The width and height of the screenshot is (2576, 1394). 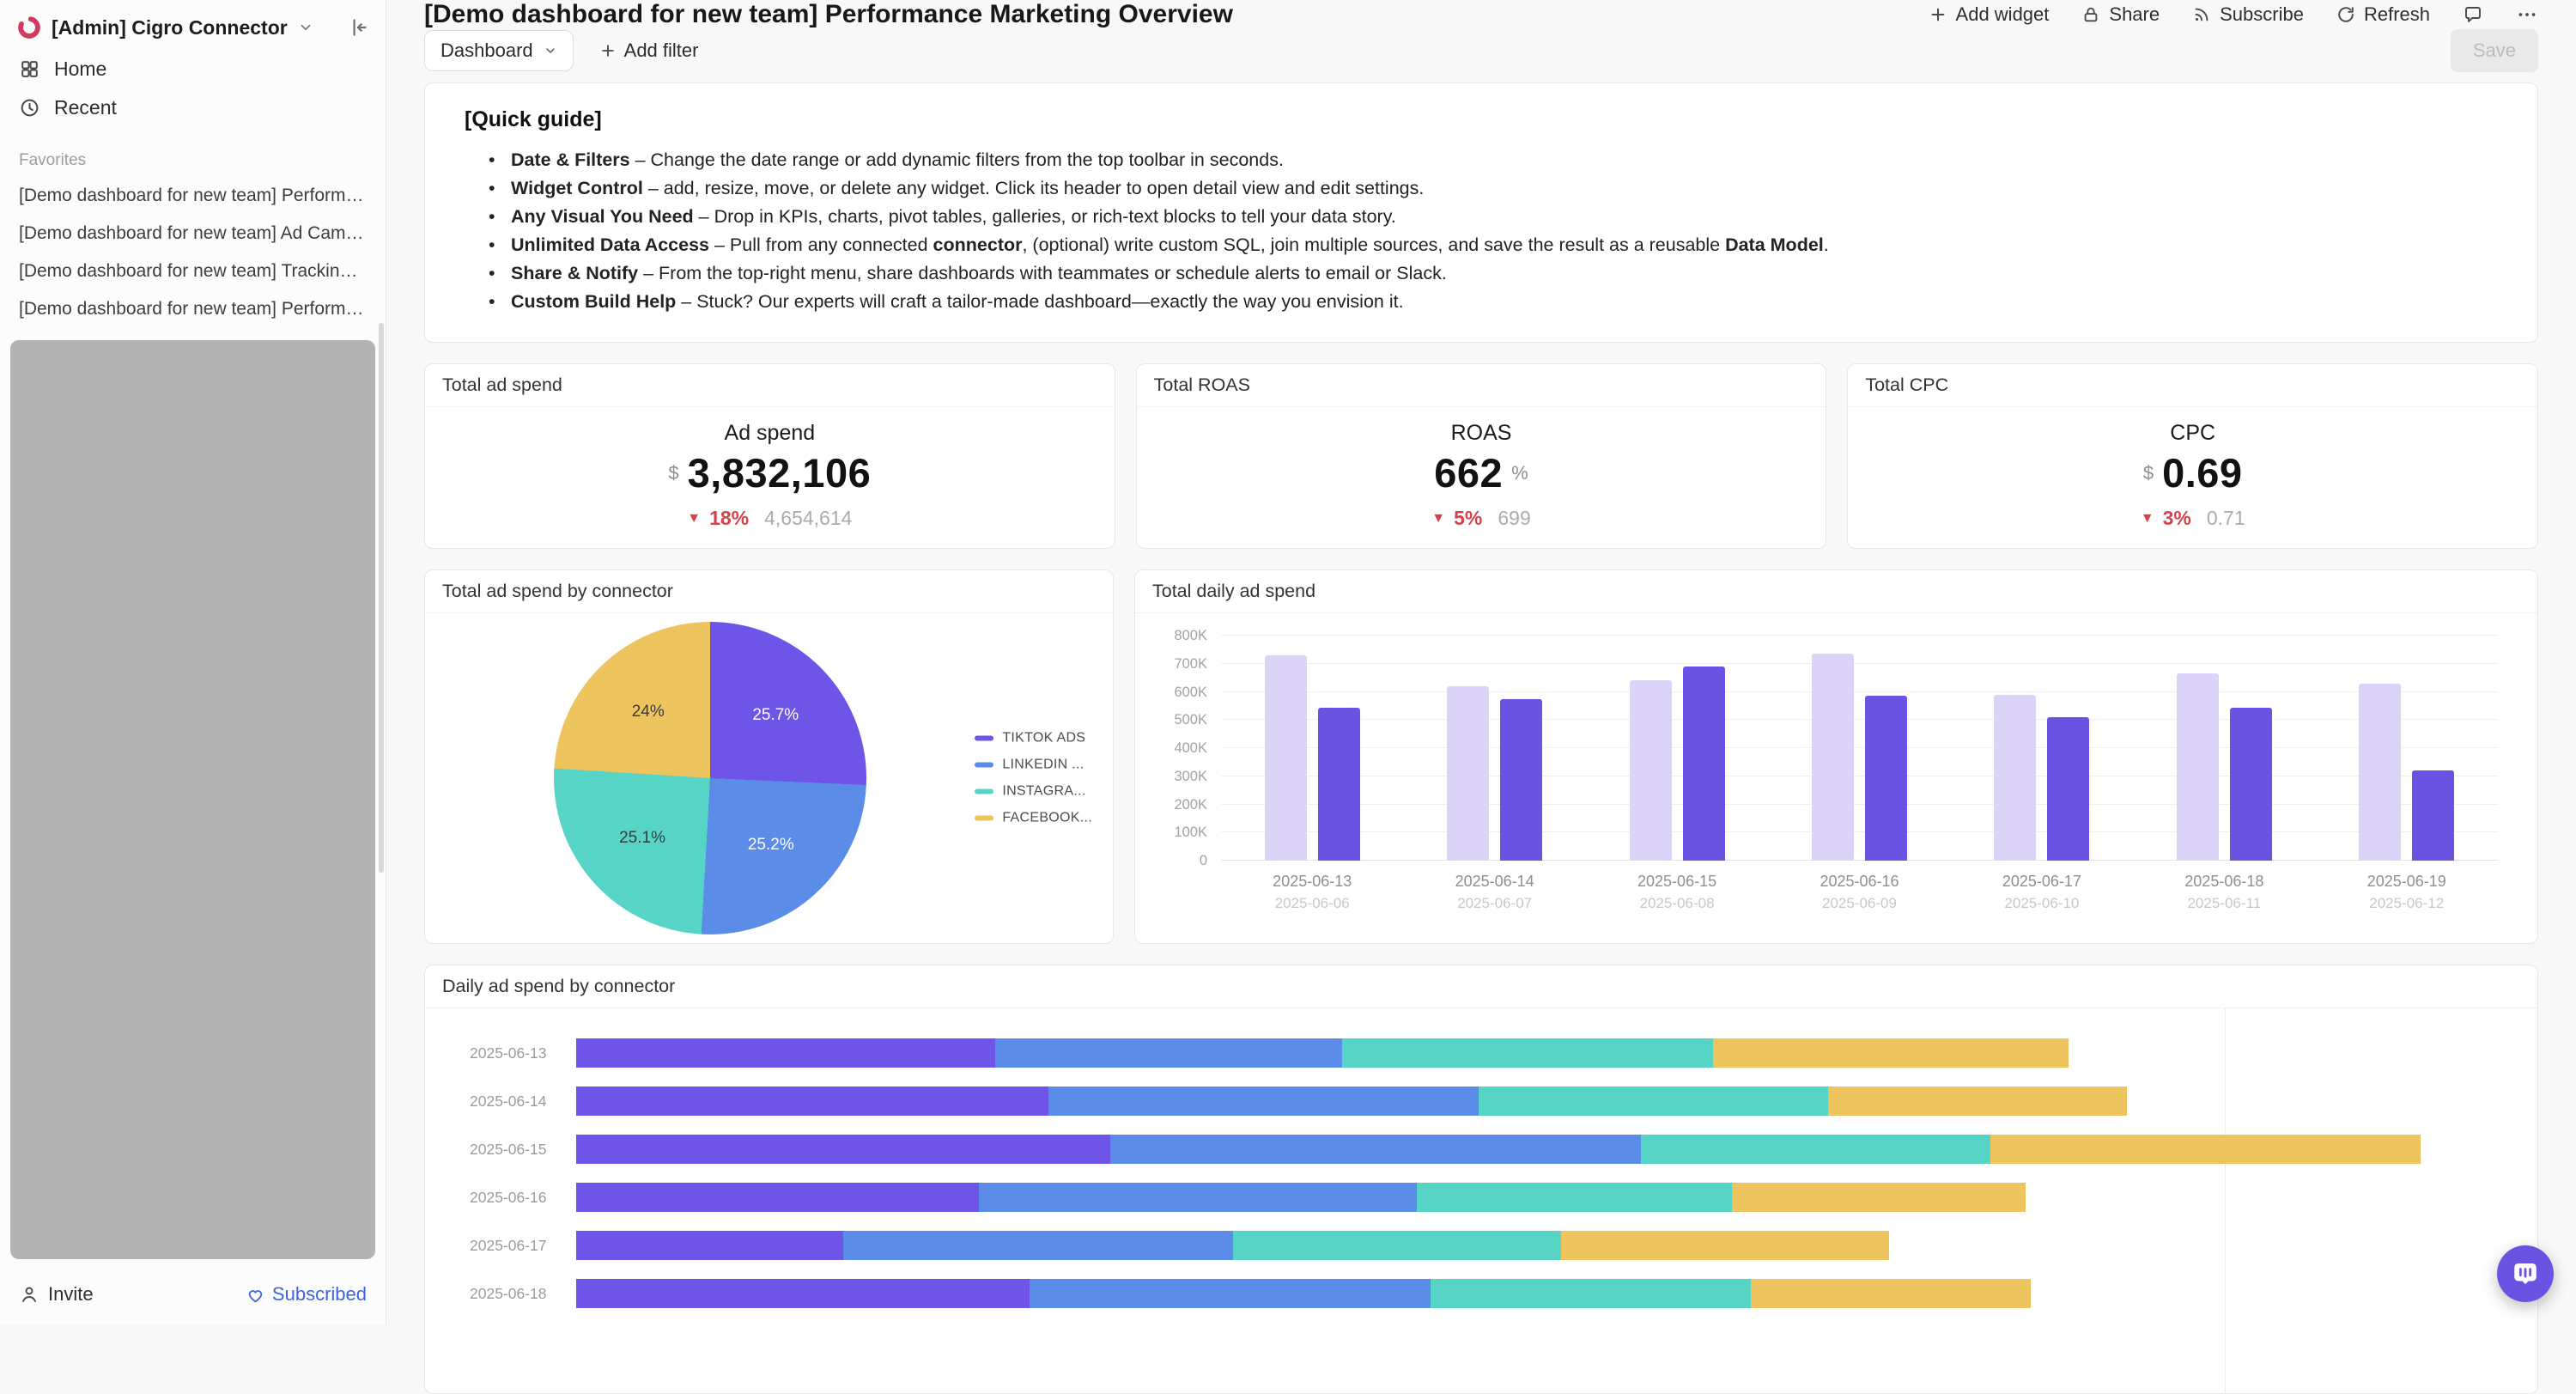 What do you see at coordinates (2494, 50) in the screenshot?
I see `save-button: Save` at bounding box center [2494, 50].